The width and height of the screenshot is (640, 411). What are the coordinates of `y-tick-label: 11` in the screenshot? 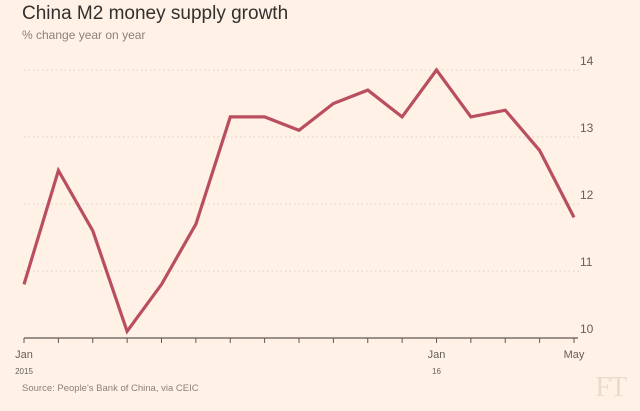 It's located at (586, 262).